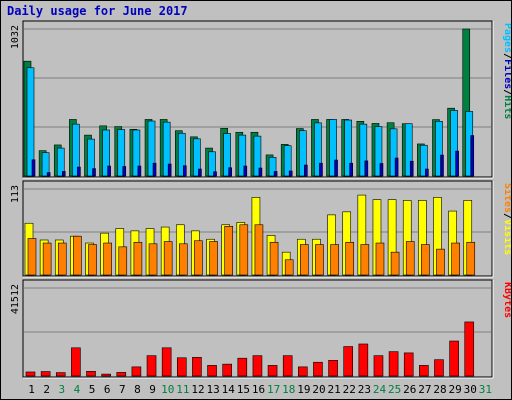 This screenshot has height=400, width=512. Describe the element at coordinates (182, 389) in the screenshot. I see `day-label: 11` at that location.